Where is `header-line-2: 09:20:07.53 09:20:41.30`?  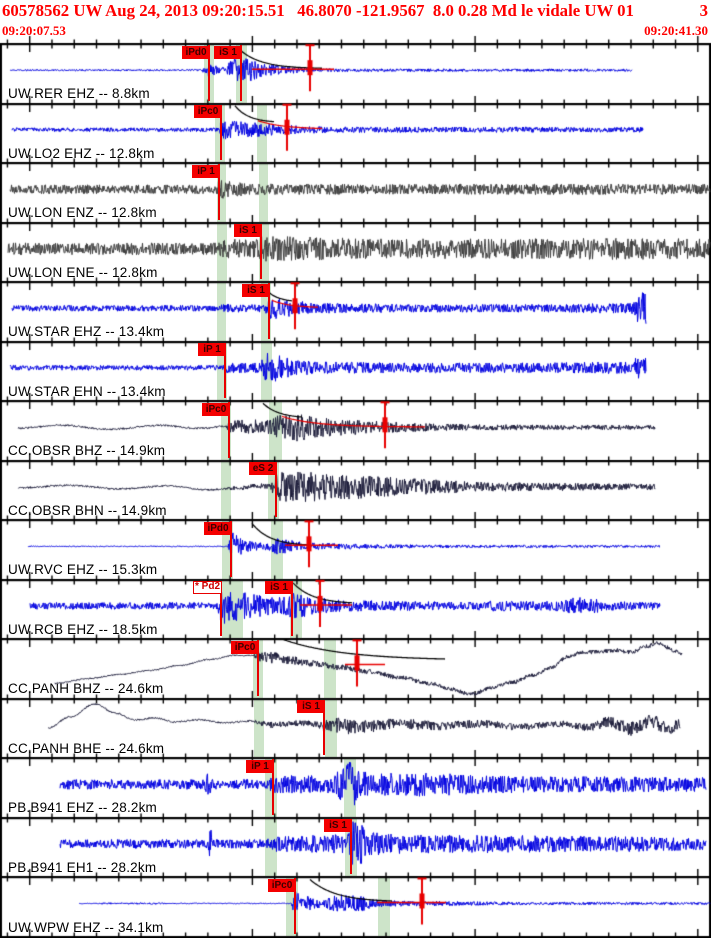 header-line-2: 09:20:07.53 09:20:41.30 is located at coordinates (355, 31).